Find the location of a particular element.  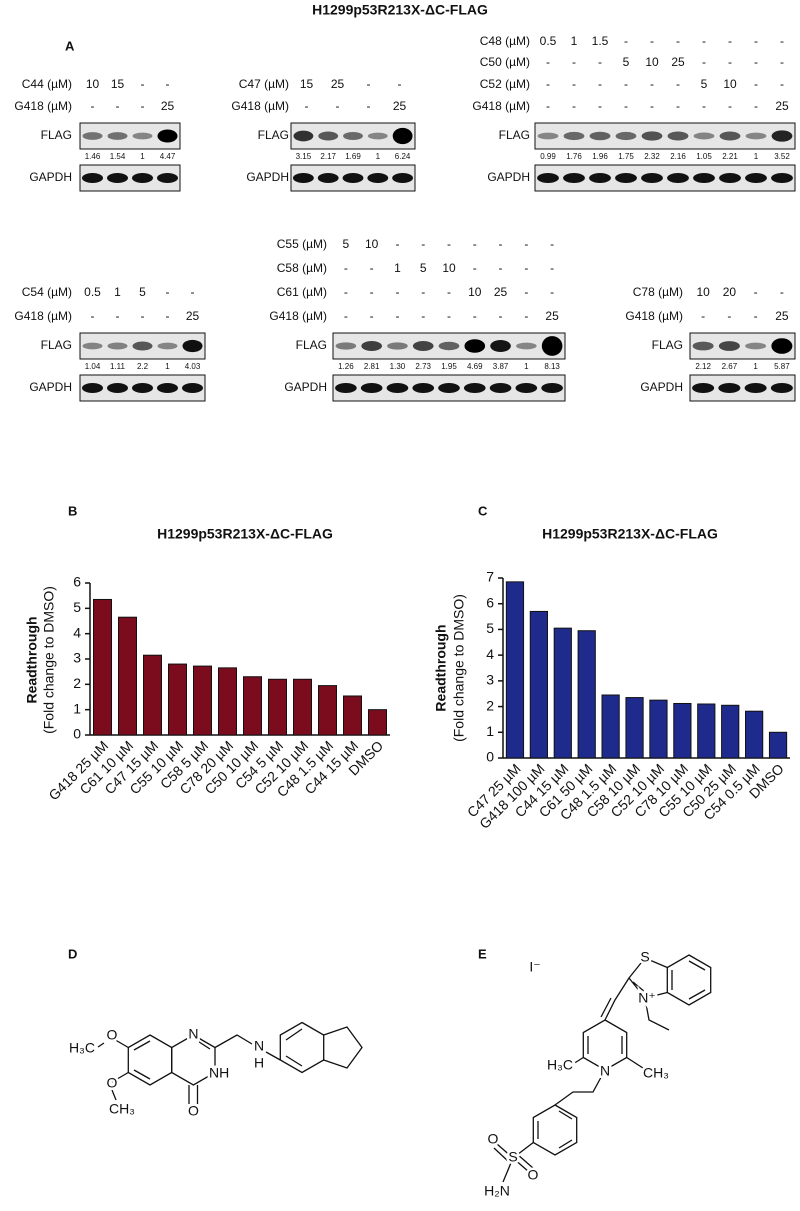

y-tick-label: 4 is located at coordinates (490, 654).